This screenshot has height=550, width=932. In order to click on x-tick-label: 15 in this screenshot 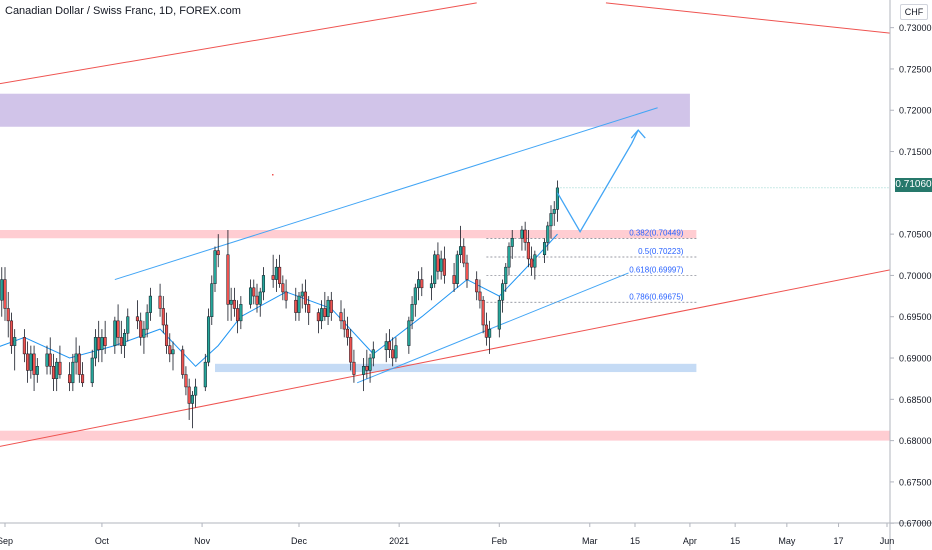, I will do `click(735, 541)`.